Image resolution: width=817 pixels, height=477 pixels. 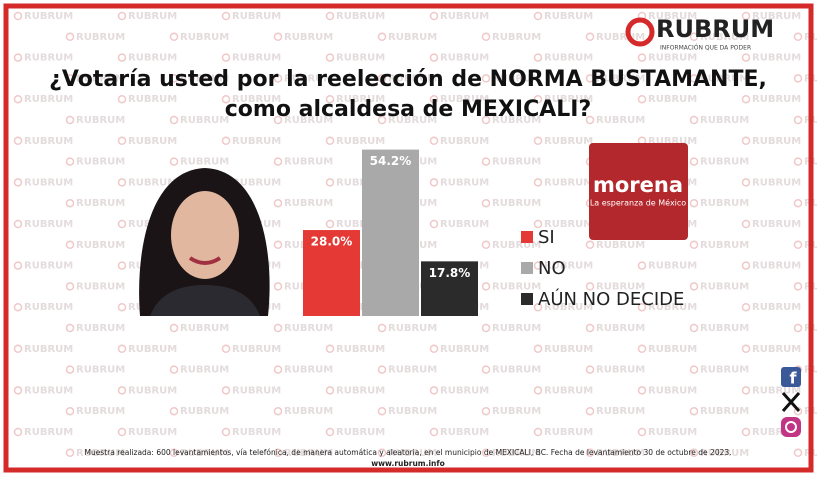 I want to click on chart-subtitle: como alcaldesa de MEXICALI?, so click(x=408, y=109).